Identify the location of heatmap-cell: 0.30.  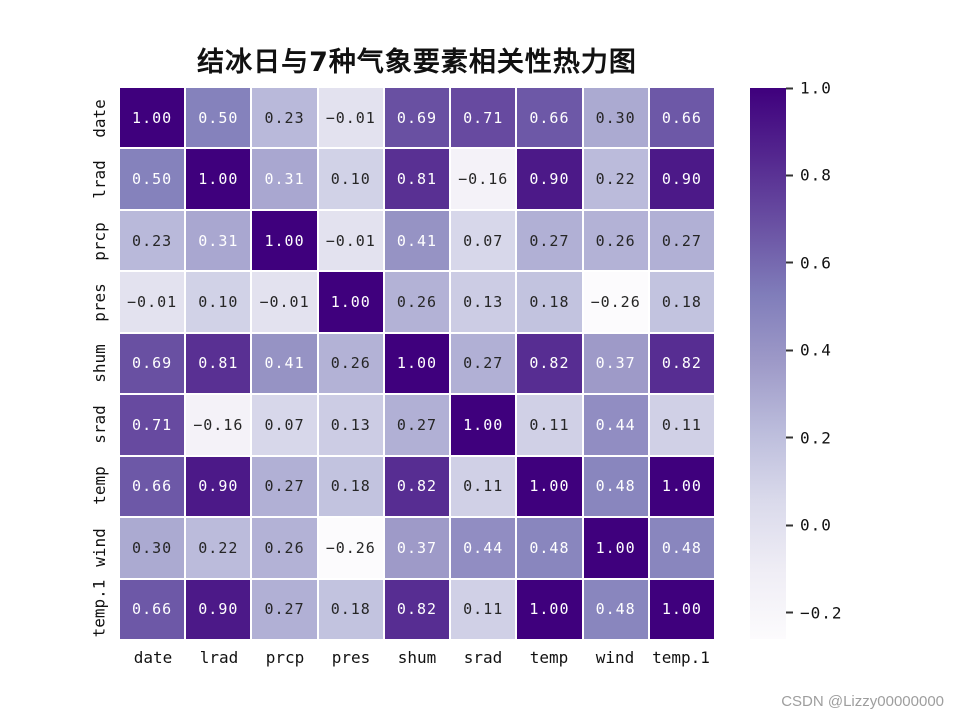
(615, 118).